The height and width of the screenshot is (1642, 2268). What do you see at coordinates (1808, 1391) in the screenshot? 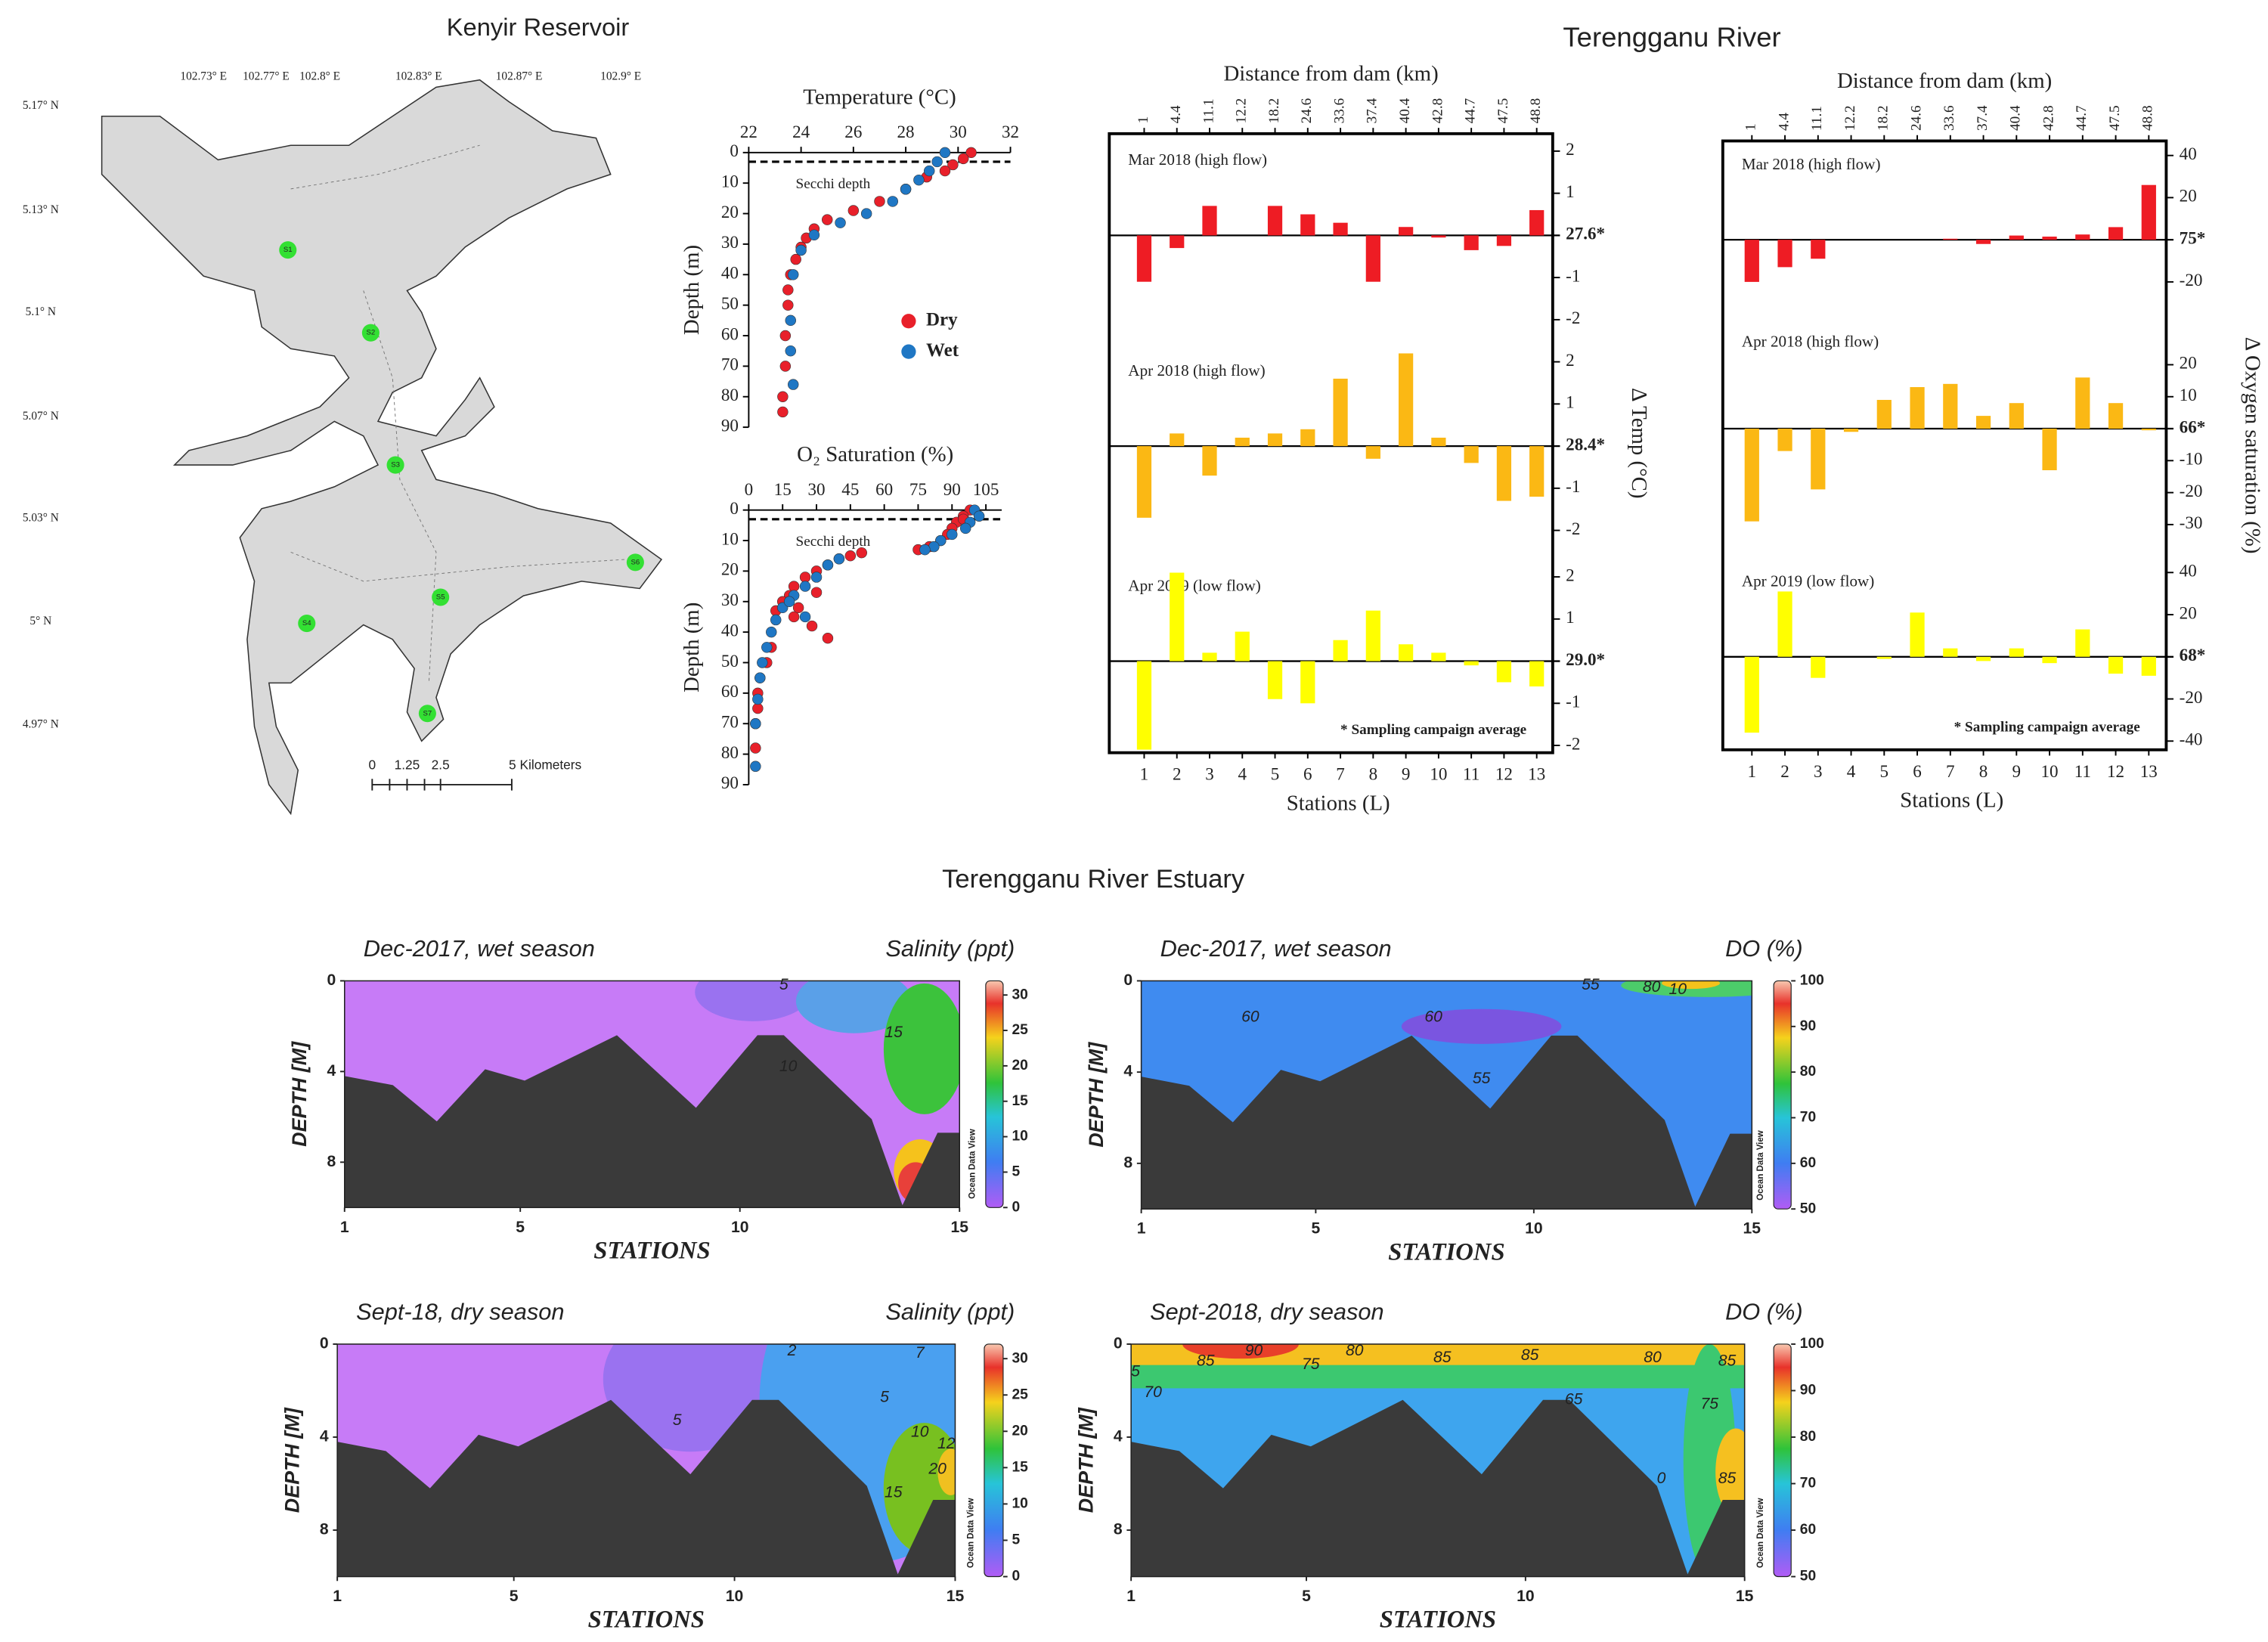
I see `colorbar-tick-label: 90` at bounding box center [1808, 1391].